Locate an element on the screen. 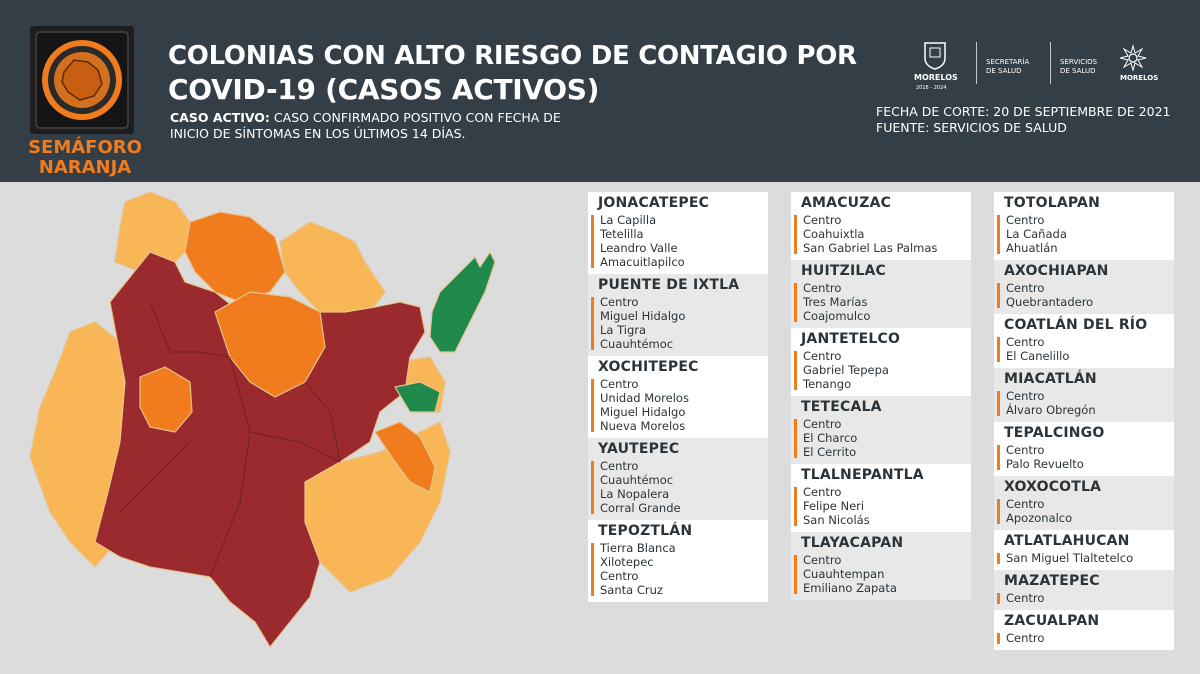  fuente: FUENTE: SERVICIOS DE SALUD is located at coordinates (971, 127).